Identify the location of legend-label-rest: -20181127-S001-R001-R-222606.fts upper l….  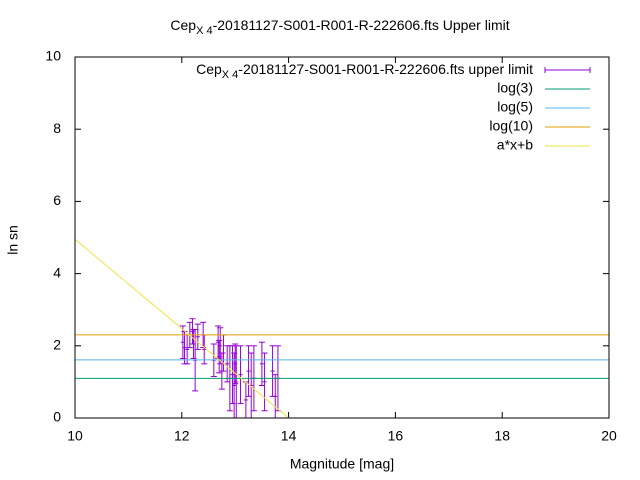
(385, 69).